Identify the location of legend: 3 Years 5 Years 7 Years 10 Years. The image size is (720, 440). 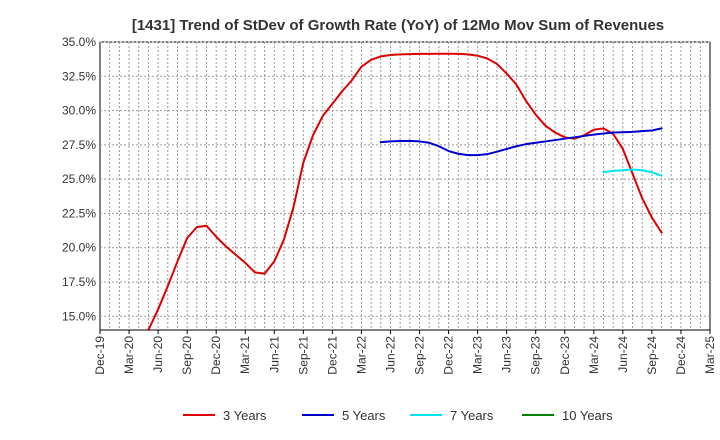
(398, 415).